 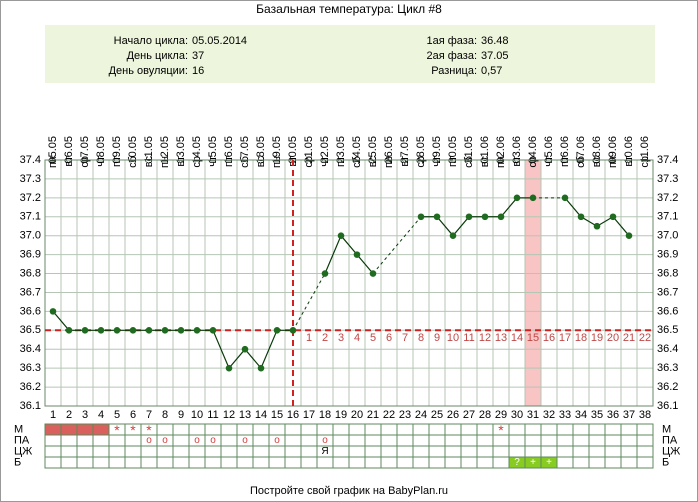 I want to click on cell-text: Я, so click(x=324, y=451).